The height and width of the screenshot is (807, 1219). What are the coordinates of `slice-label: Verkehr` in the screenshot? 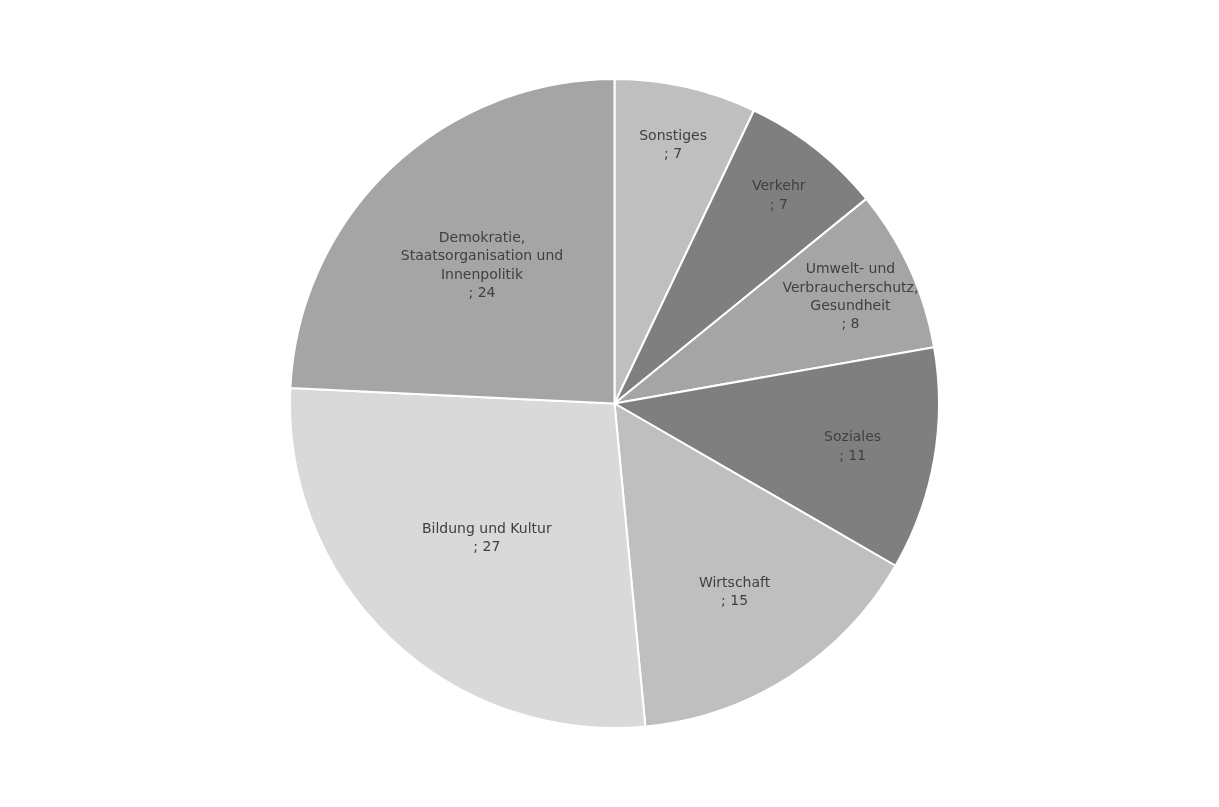 It's located at (778, 185).